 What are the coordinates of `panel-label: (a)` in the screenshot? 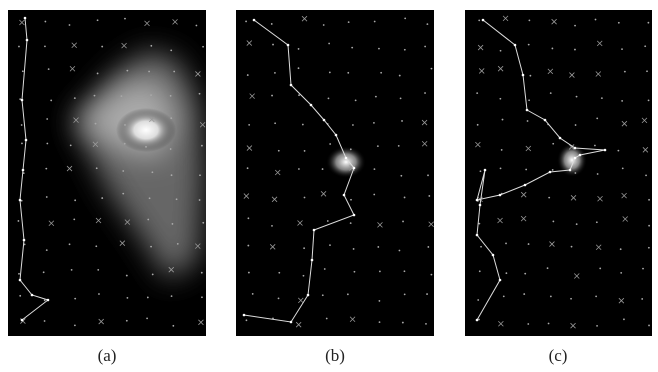 It's located at (107, 355).